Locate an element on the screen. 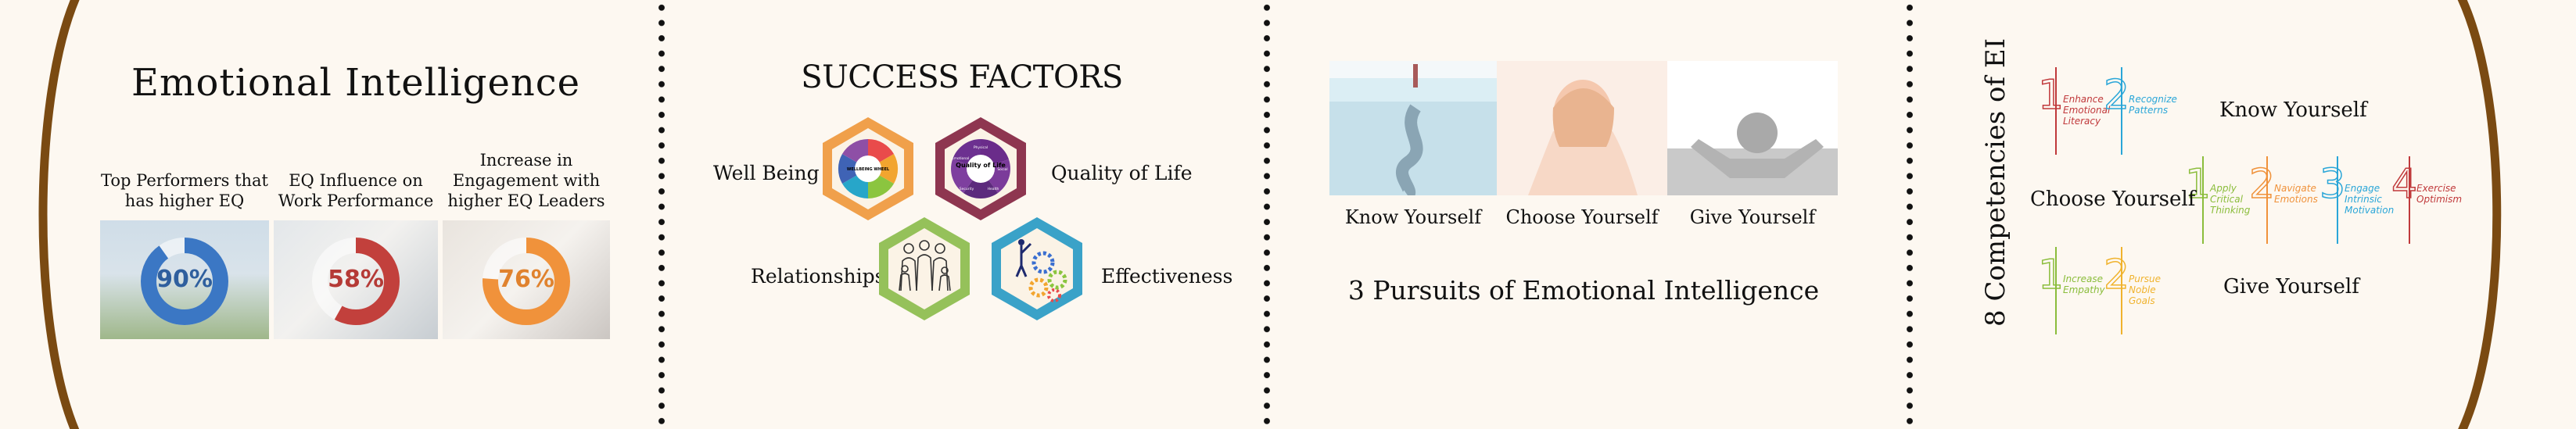 The height and width of the screenshot is (429, 2576). group-label-give: Give Yourself is located at coordinates (2291, 287).